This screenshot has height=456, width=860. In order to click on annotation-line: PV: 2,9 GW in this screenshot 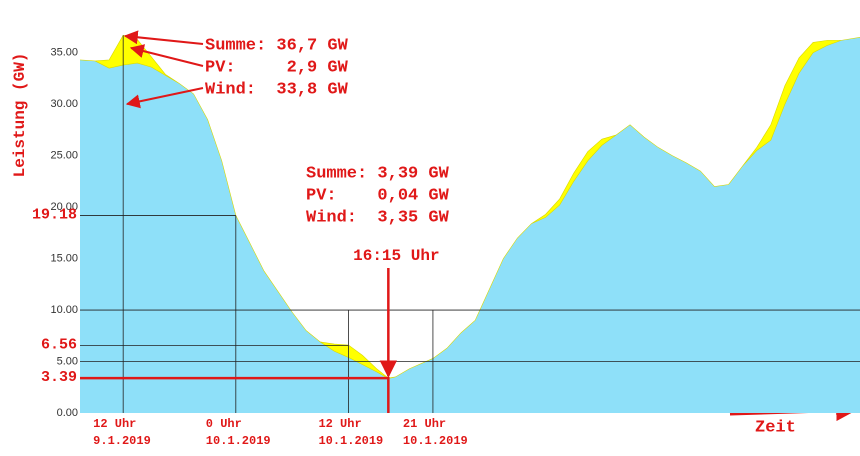, I will do `click(277, 67)`.